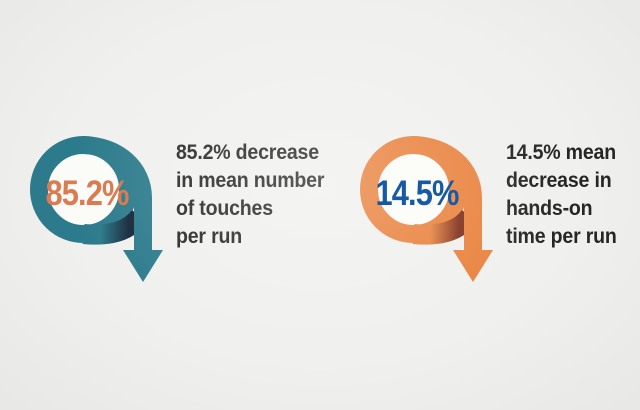  Describe the element at coordinates (561, 152) in the screenshot. I see `description-line: 14.5% mean` at that location.